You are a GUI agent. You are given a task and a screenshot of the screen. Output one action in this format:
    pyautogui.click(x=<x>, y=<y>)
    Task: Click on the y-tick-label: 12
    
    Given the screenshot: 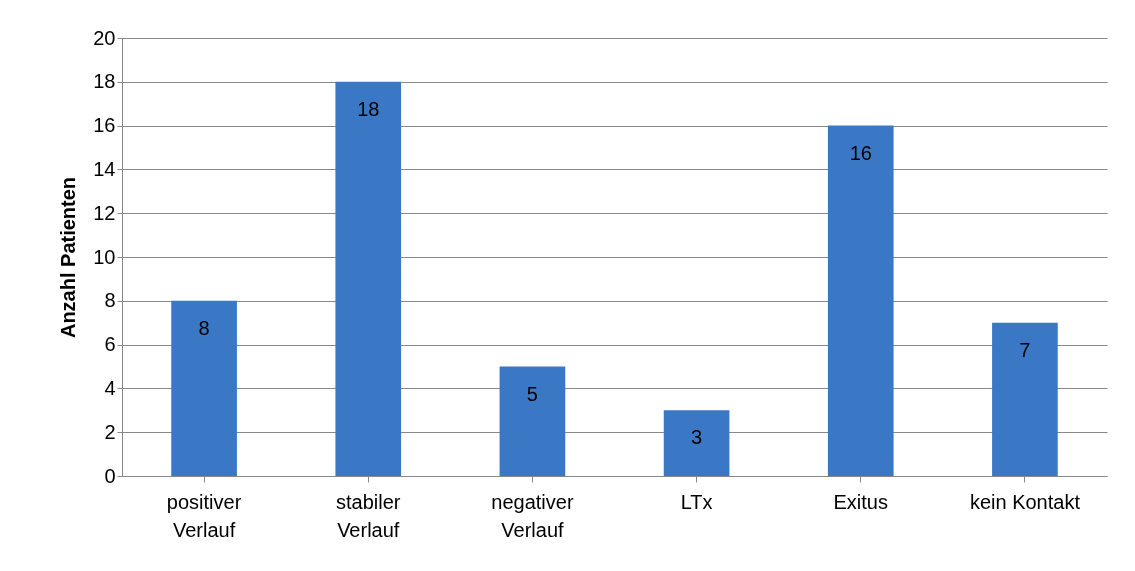 What is the action you would take?
    pyautogui.click(x=104, y=212)
    